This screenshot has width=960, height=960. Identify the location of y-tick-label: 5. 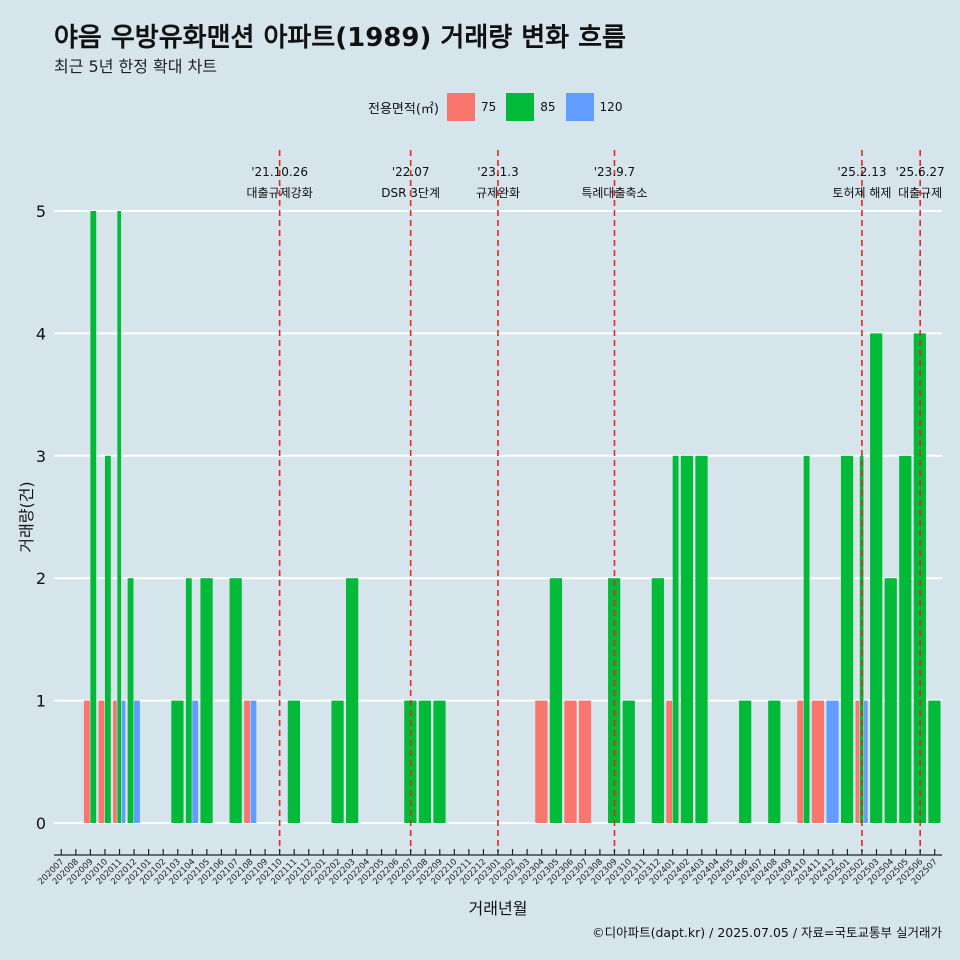
(41, 211).